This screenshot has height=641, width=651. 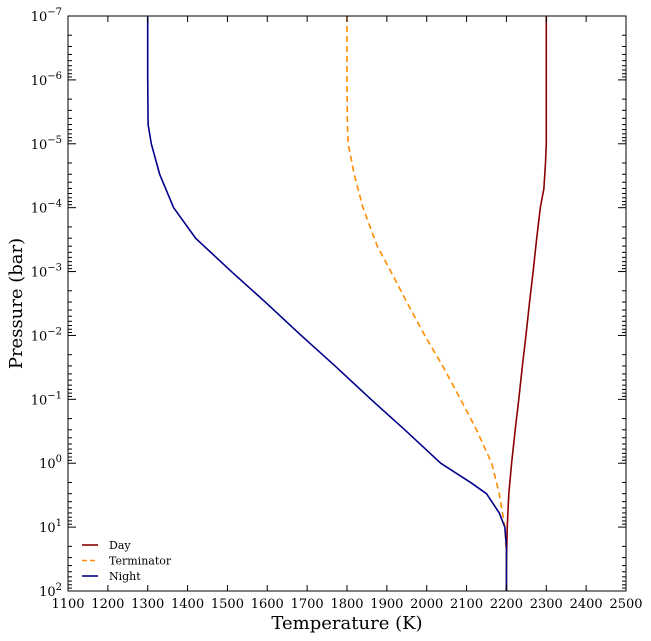 I want to click on x-tick-label: 2500, so click(x=625, y=604).